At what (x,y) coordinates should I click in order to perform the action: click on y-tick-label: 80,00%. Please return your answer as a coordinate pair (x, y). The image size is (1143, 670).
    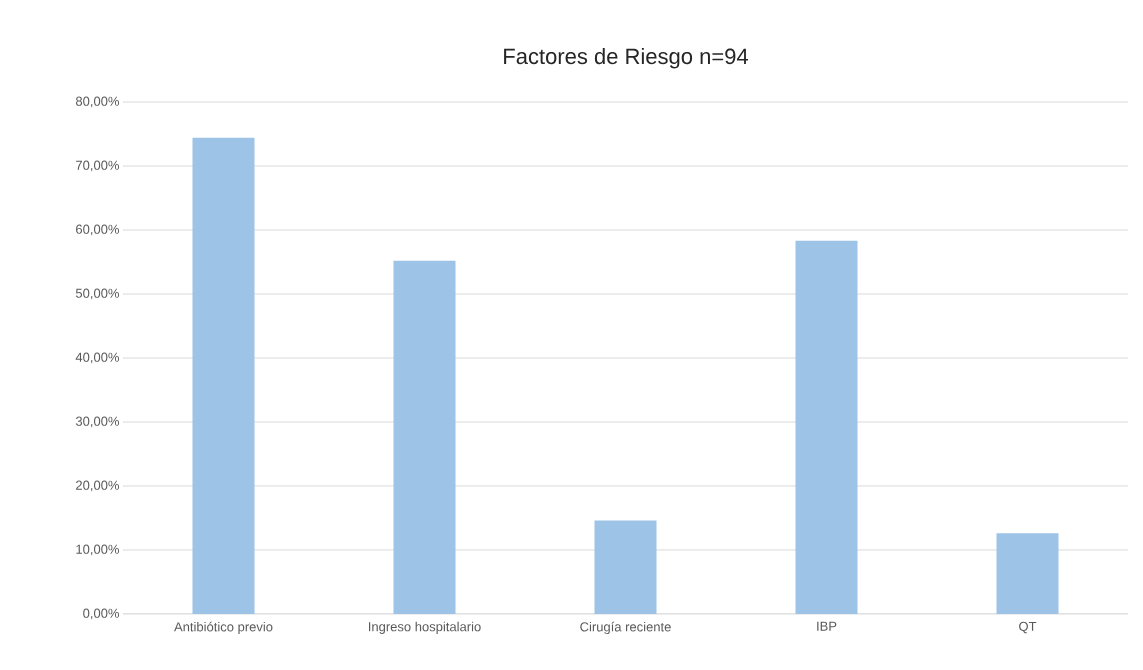
    Looking at the image, I should click on (97, 102).